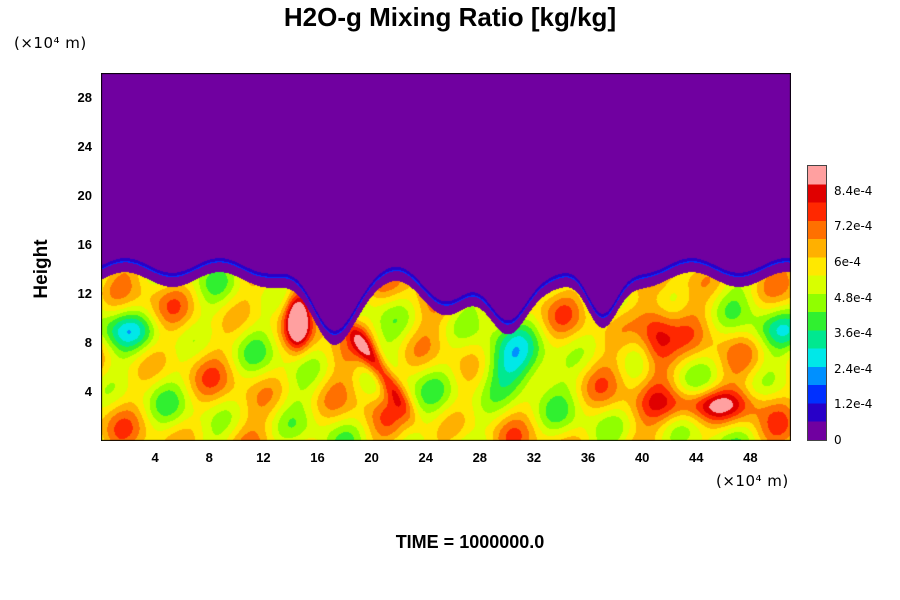  I want to click on colorbar-tick-label: 8.4e-4, so click(853, 190).